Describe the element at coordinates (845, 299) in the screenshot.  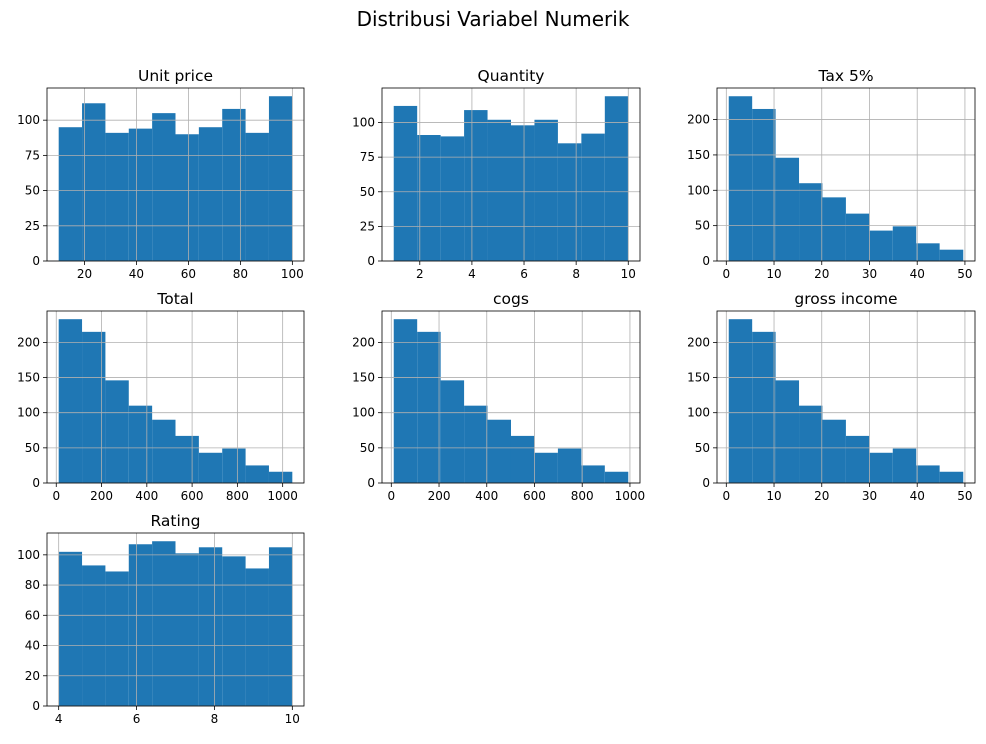
I see `subplot-title: gross income` at that location.